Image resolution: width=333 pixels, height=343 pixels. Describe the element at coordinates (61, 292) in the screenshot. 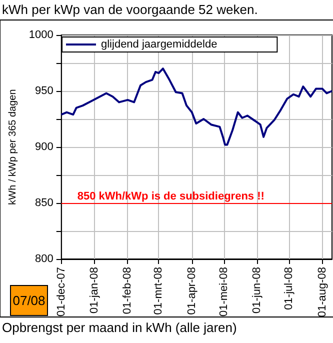

I see `x-tick-label: 01-dec-07` at that location.